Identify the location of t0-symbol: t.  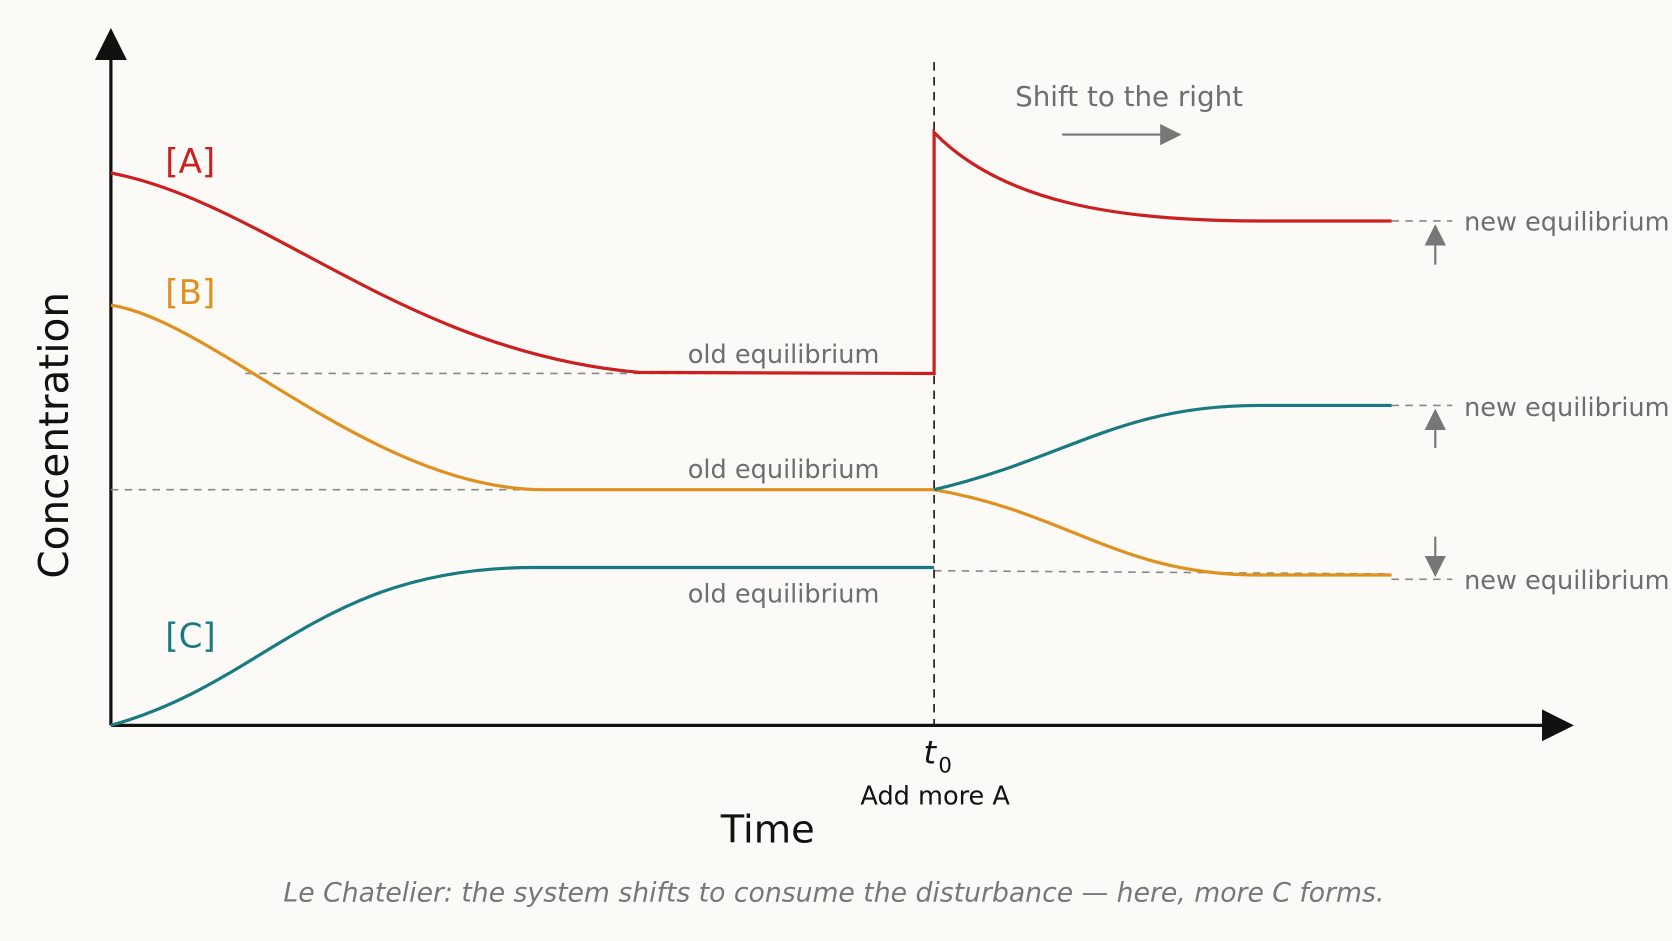
(930, 753).